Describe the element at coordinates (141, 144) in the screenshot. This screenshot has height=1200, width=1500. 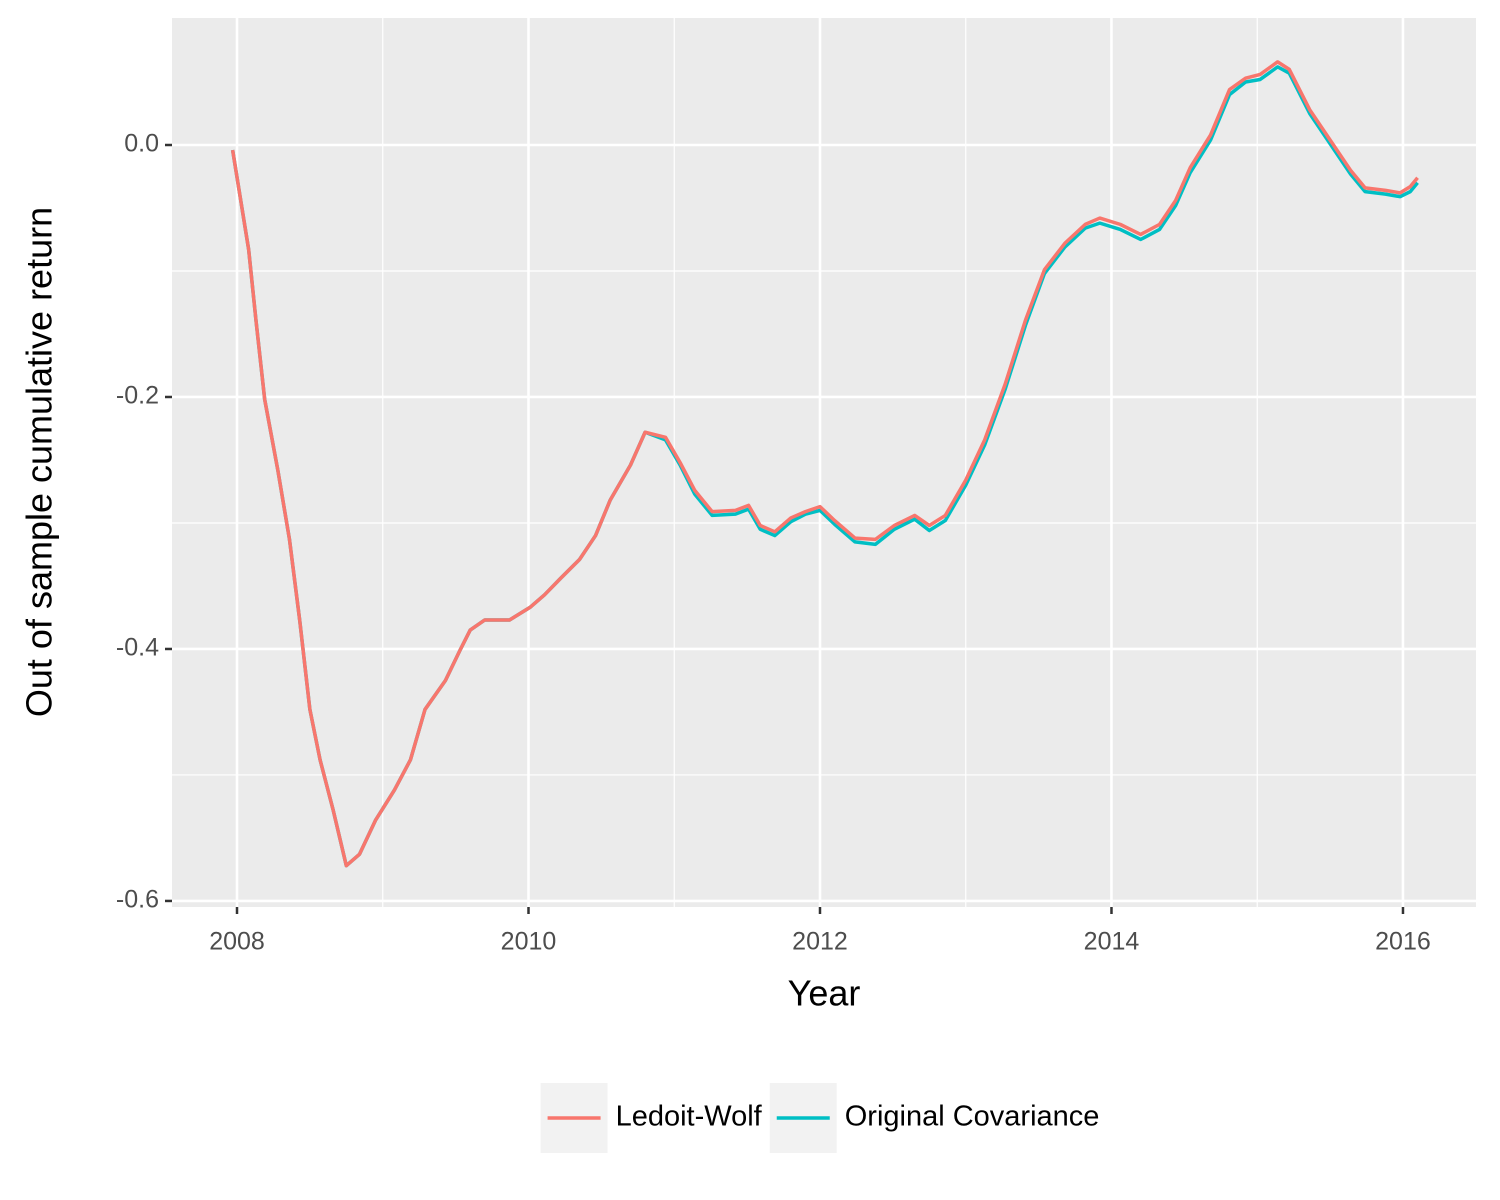
I see `y-tick-label: 0.0` at that location.